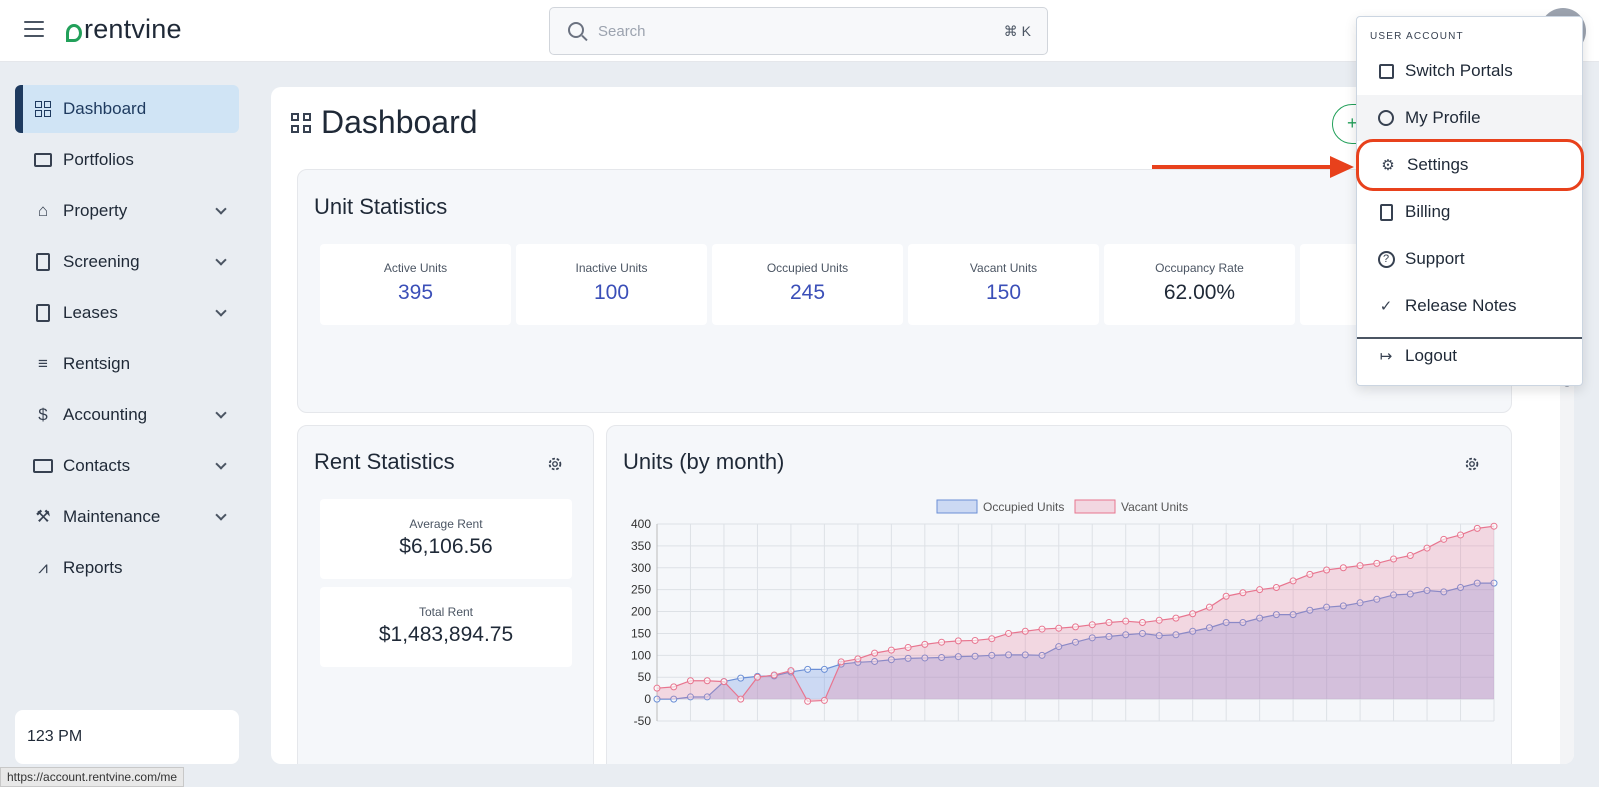 The image size is (1599, 787). What do you see at coordinates (127, 262) in the screenshot?
I see `sidebar-item-screening: Screening` at bounding box center [127, 262].